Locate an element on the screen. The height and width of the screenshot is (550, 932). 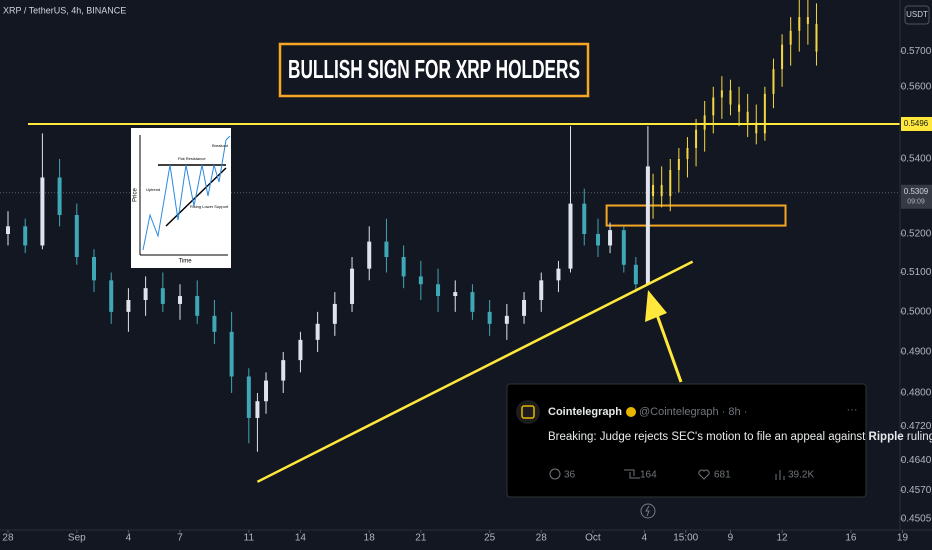
retweet-icon is located at coordinates (632, 474).